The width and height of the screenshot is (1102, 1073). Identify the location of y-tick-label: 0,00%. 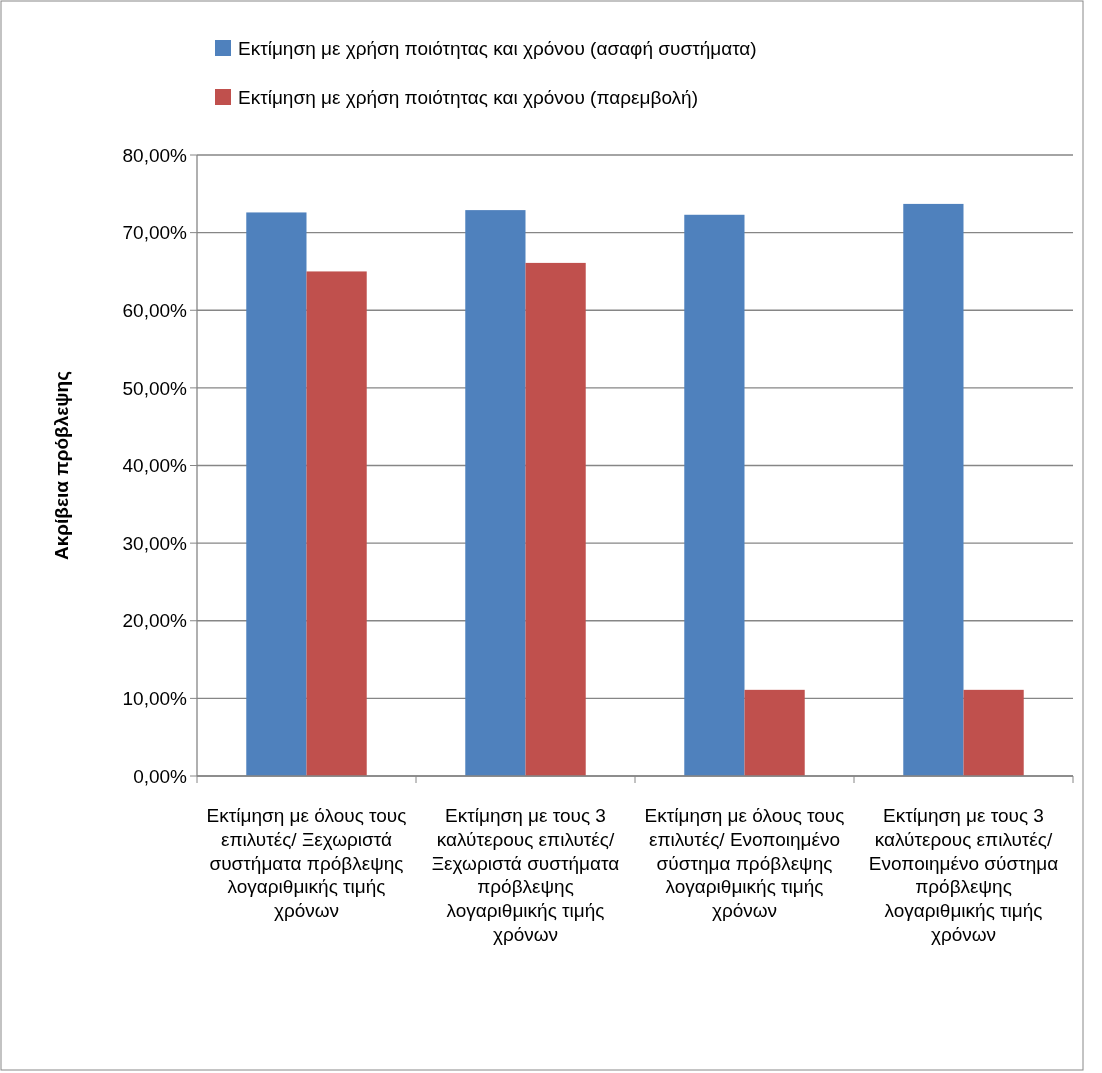
(160, 776).